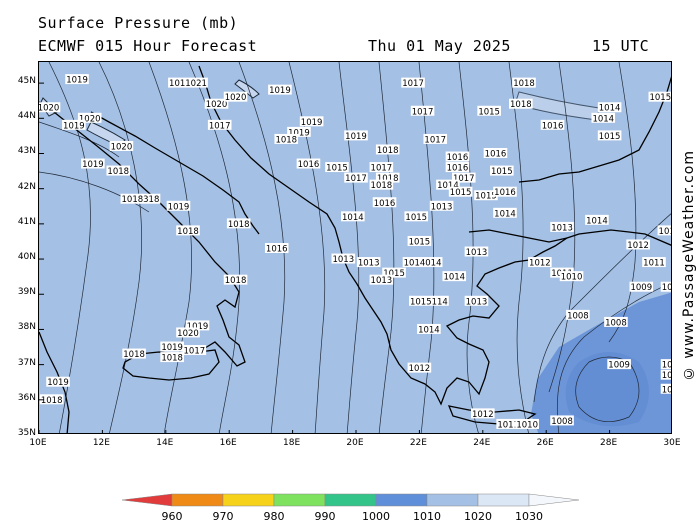 This screenshot has width=700, height=525. What do you see at coordinates (418, 443) in the screenshot?
I see `lon-tick-label: 22E` at bounding box center [418, 443].